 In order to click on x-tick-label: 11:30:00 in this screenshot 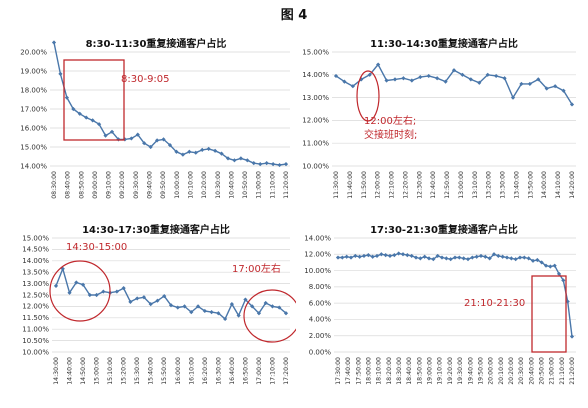, I will do `click(336, 185)`.